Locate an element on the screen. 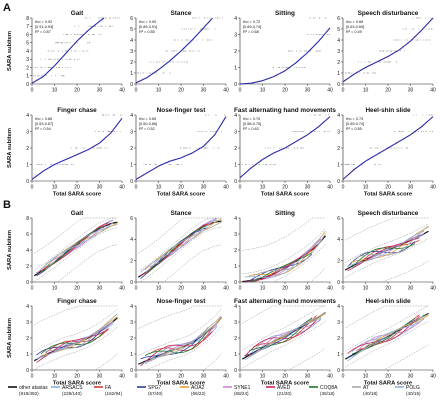 This screenshot has width=440, height=409. y-axis-label: SARA subitem is located at coordinates (10, 148).